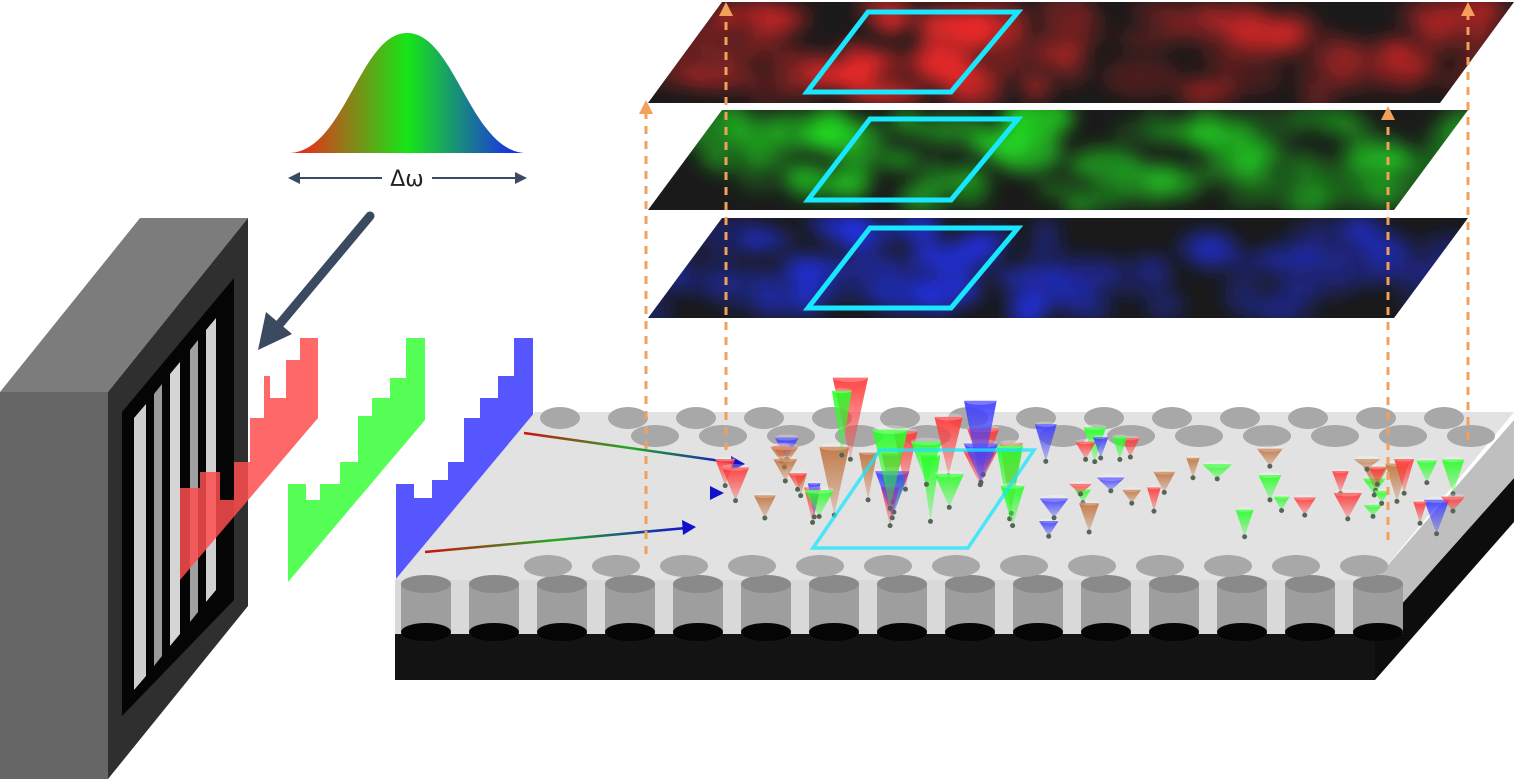 This screenshot has width=1514, height=779. What do you see at coordinates (902, 608) in the screenshot?
I see `front-cross-section-pillars` at bounding box center [902, 608].